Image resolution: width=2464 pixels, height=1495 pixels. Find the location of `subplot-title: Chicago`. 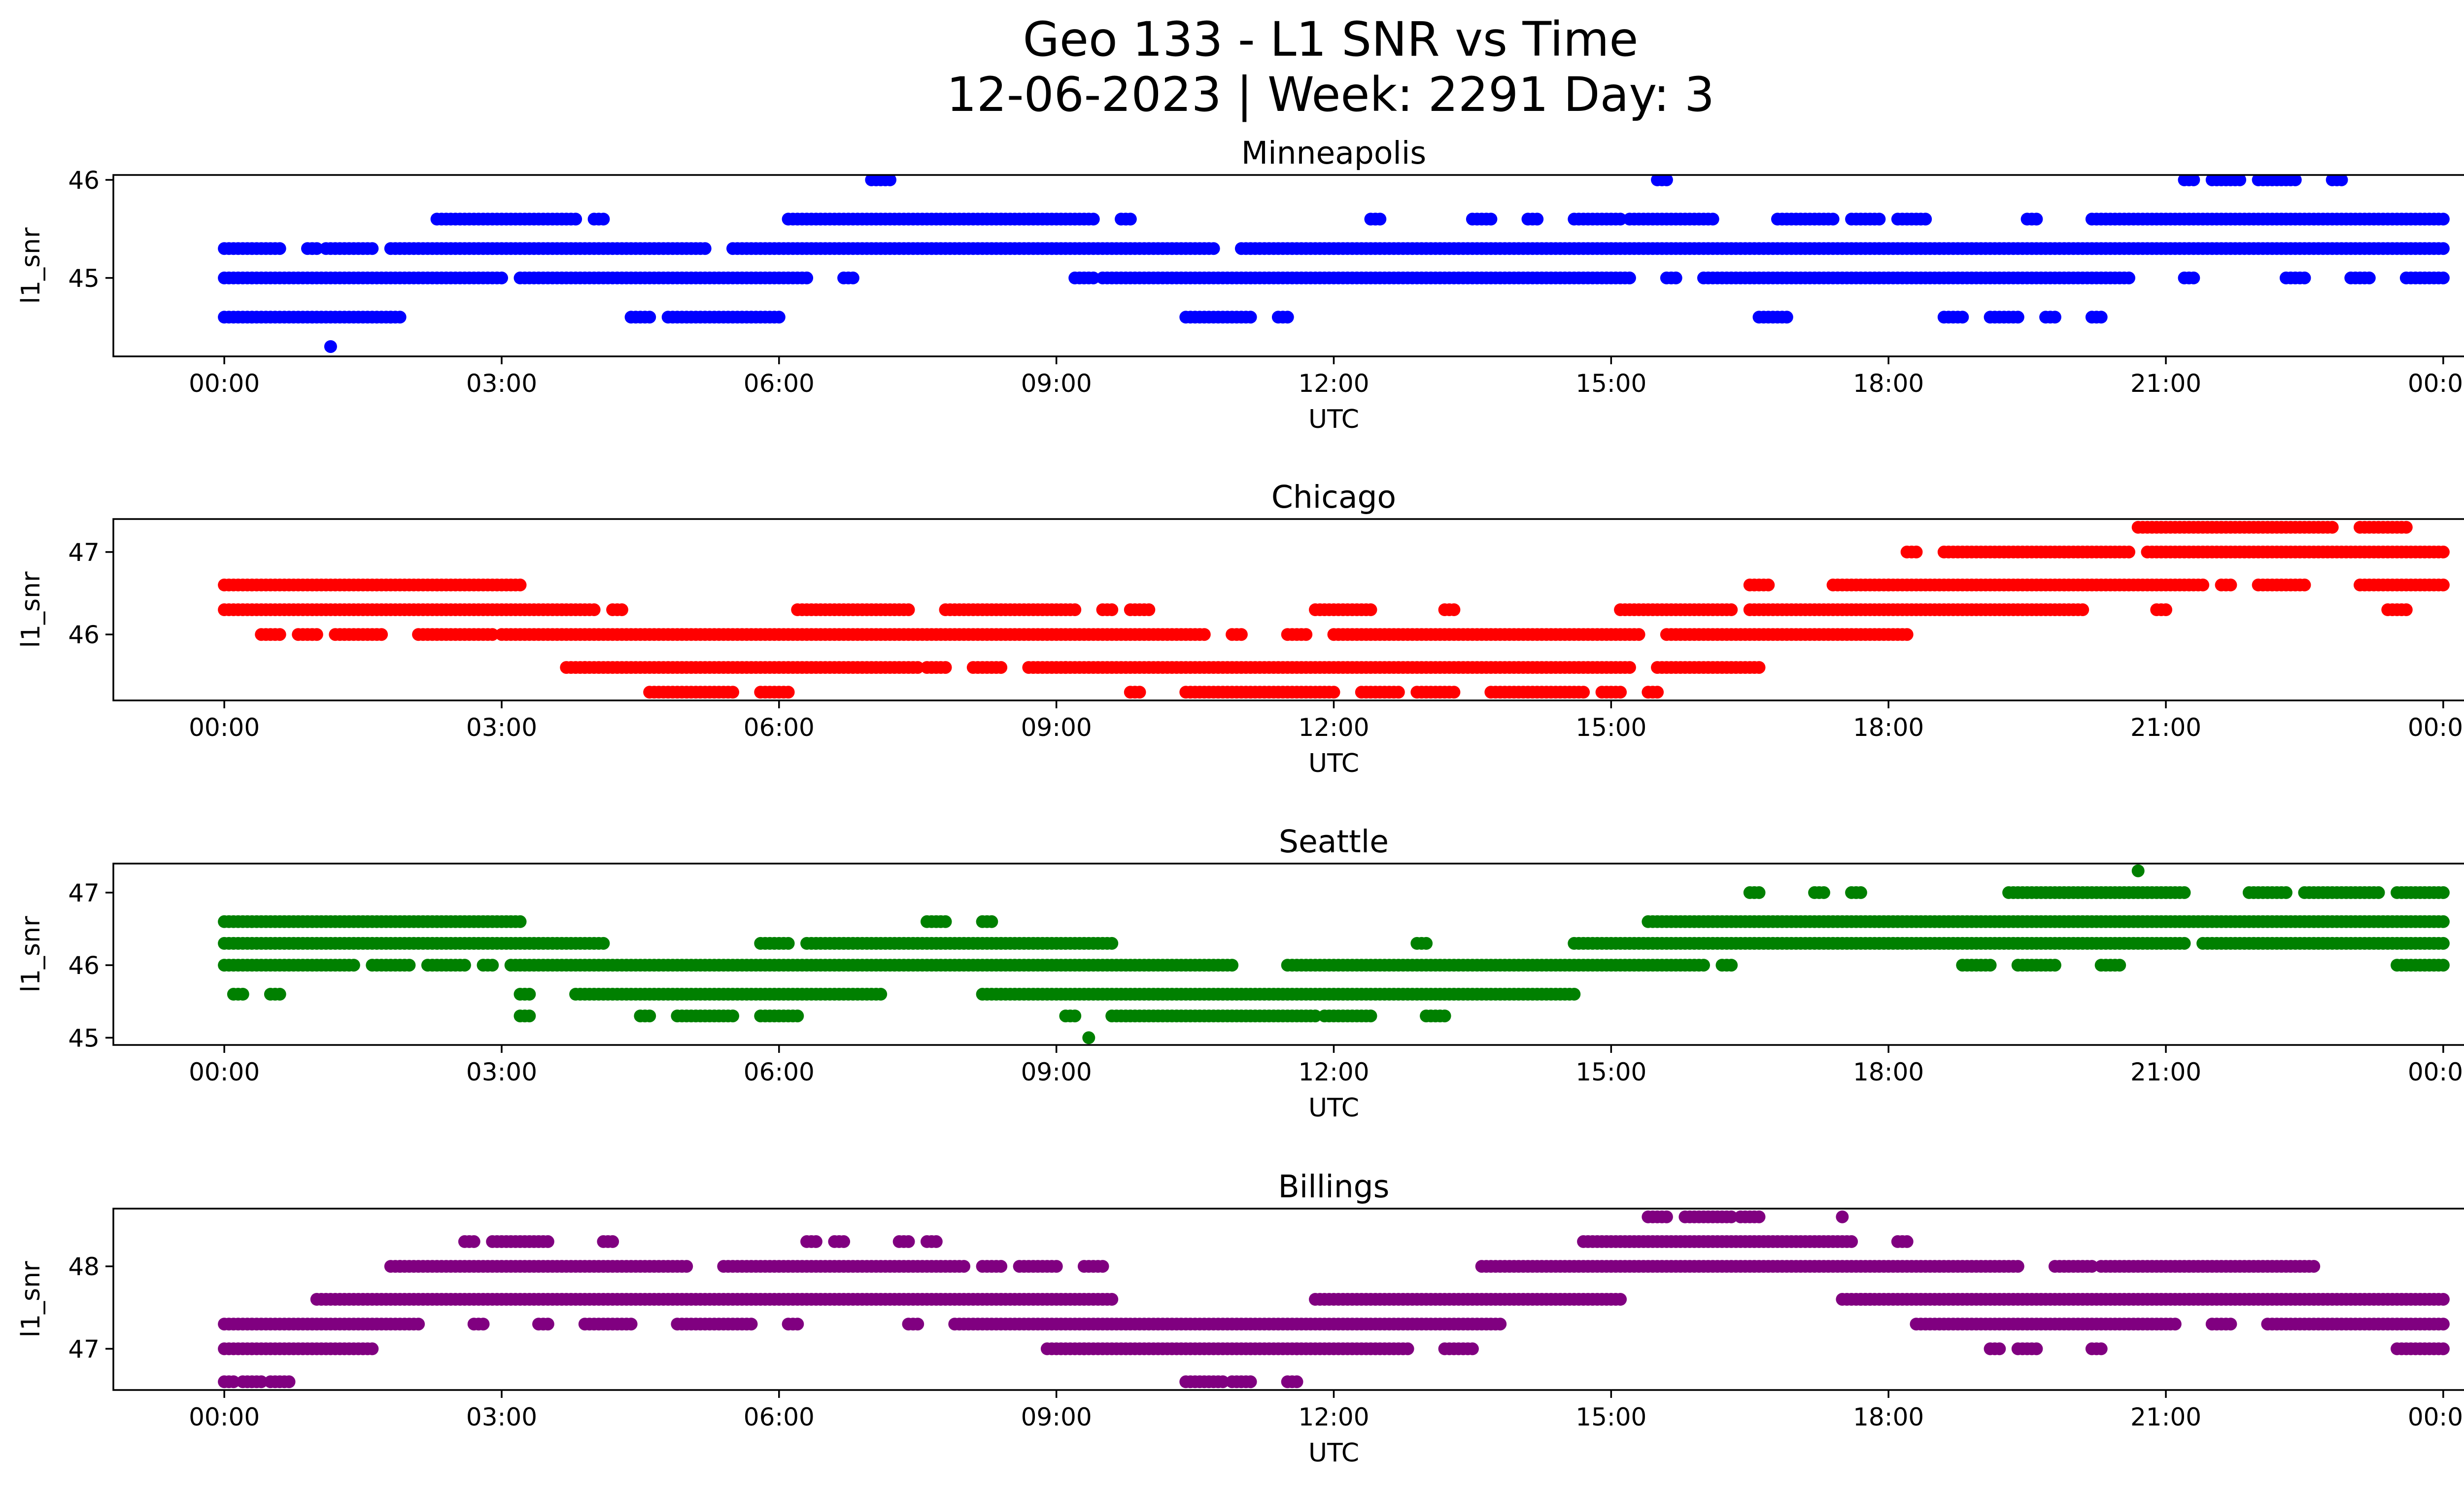

subplot-title: Chicago is located at coordinates (1333, 497).